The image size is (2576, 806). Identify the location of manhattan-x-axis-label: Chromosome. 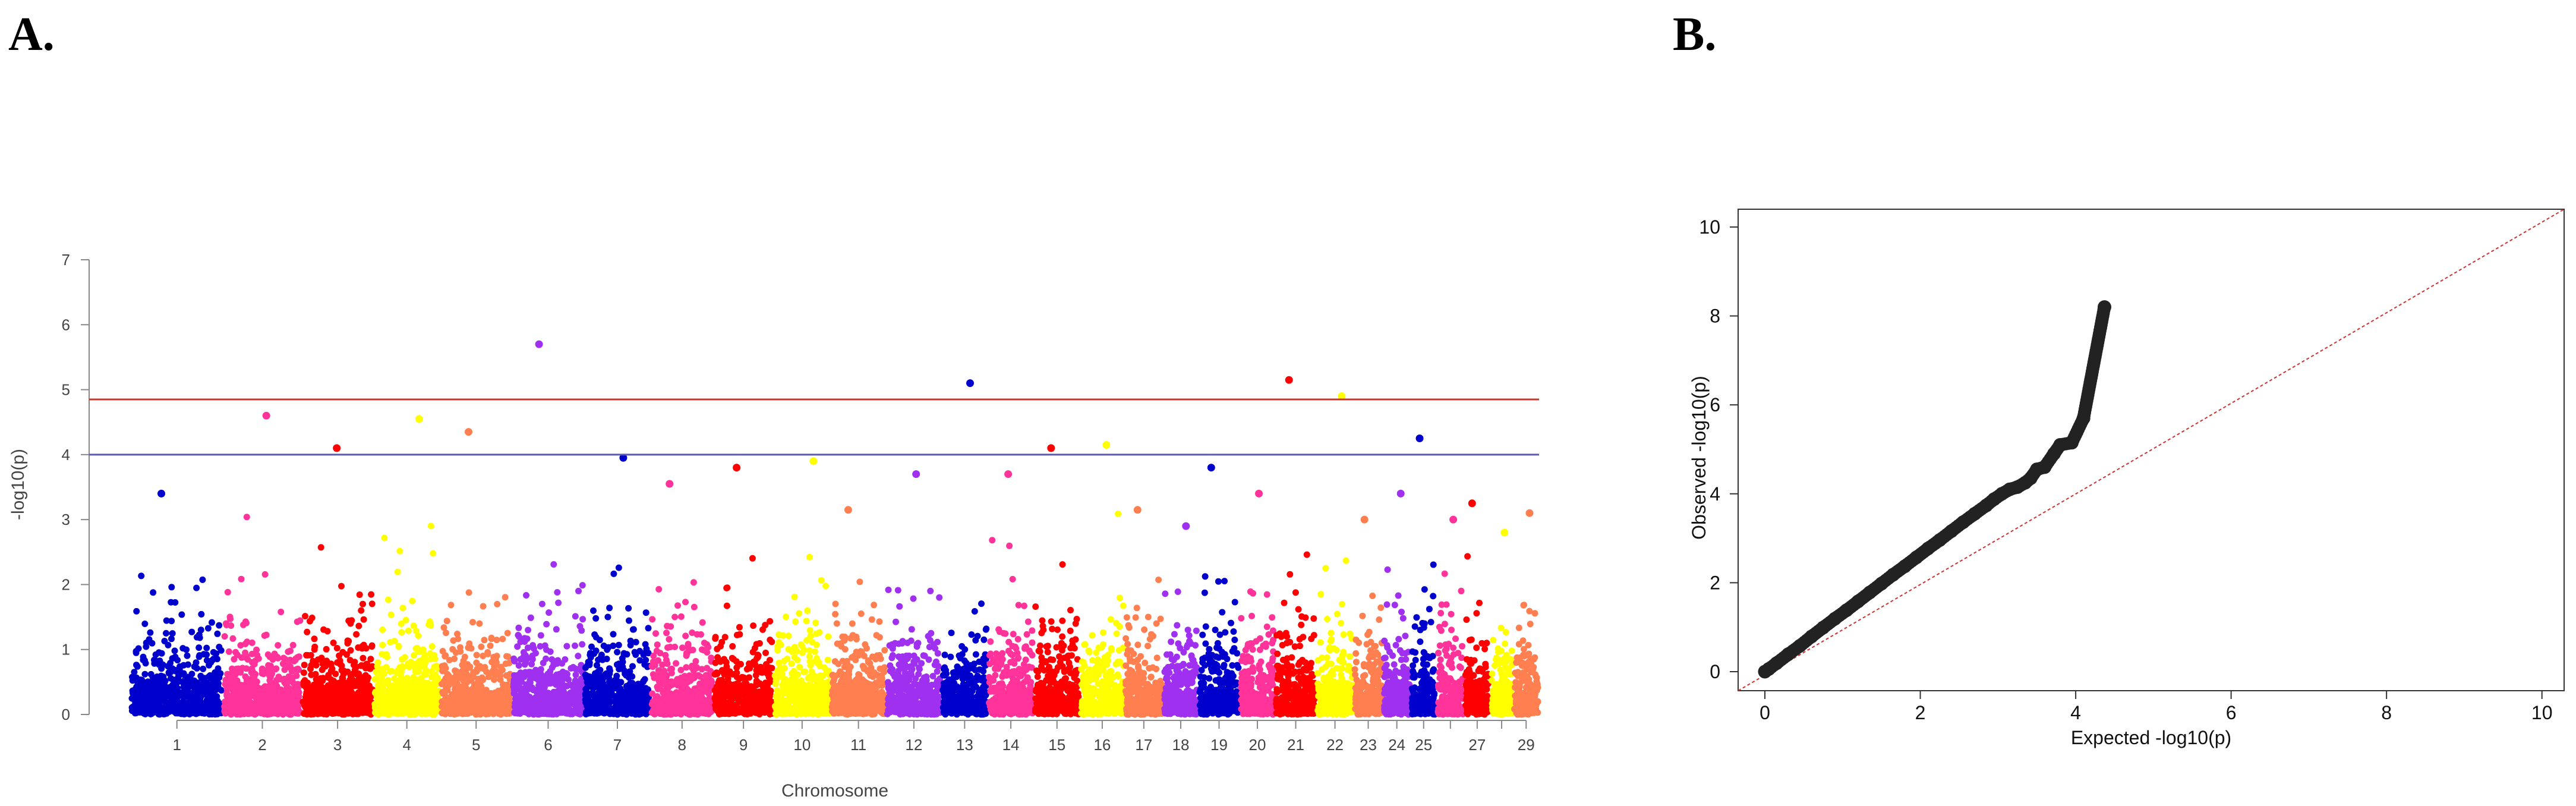
(835, 791).